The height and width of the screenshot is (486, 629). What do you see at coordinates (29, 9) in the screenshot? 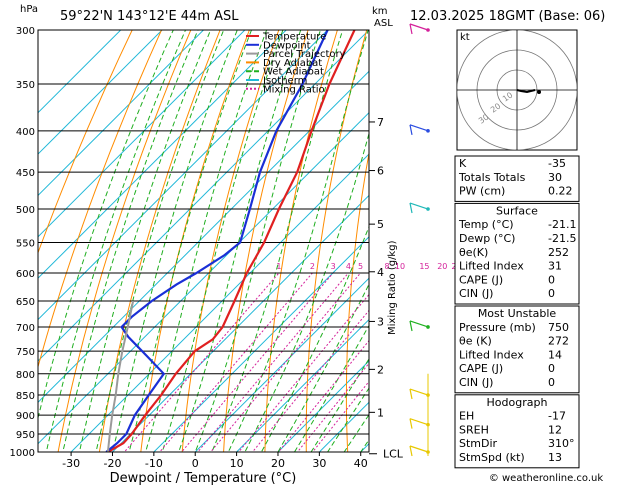
I see `hpa-unit-label: hPa` at bounding box center [29, 9].